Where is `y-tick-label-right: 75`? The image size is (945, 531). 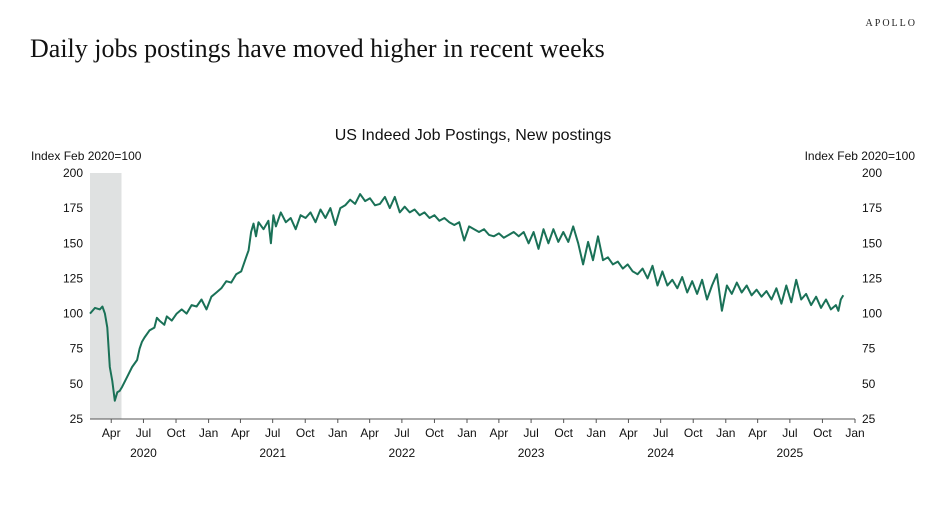 y-tick-label-right: 75 is located at coordinates (869, 349).